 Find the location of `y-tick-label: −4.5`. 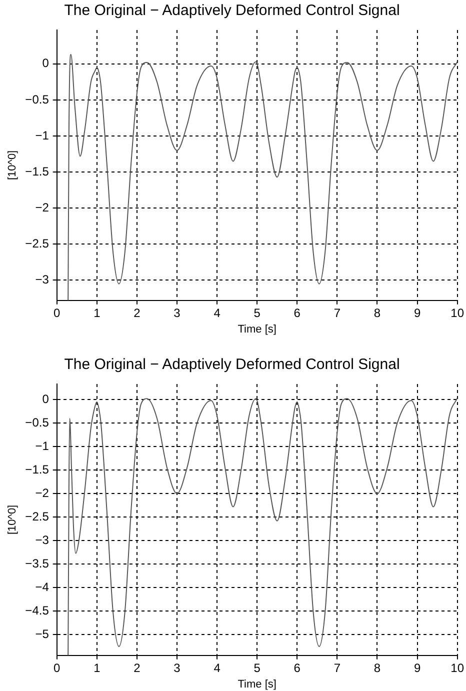

y-tick-label: −4.5 is located at coordinates (37, 611).